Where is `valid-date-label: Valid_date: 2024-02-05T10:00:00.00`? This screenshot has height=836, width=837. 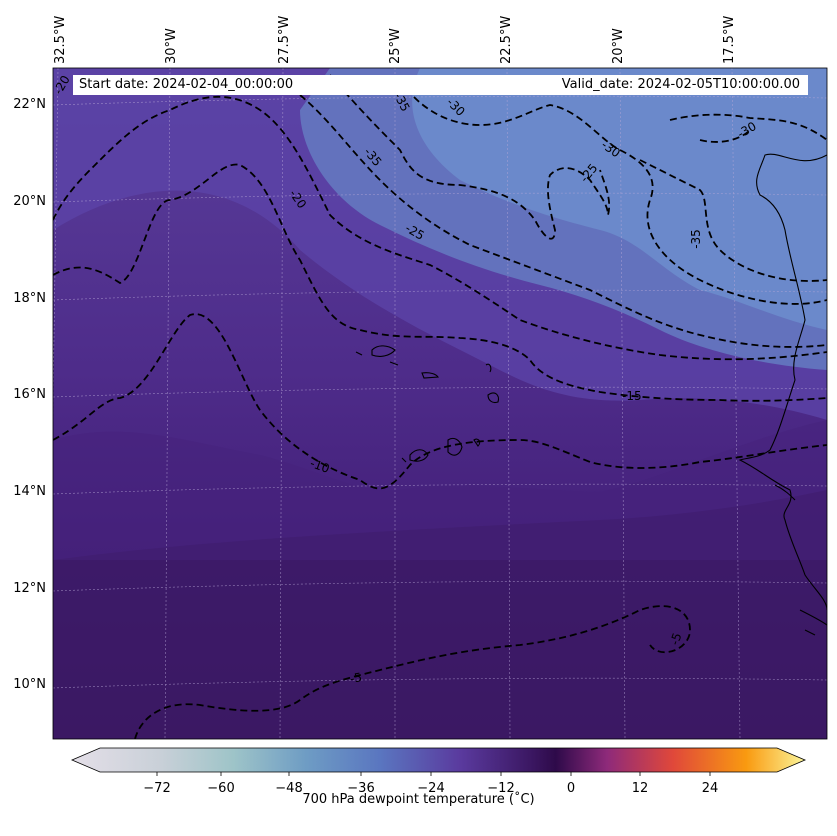
valid-date-label: Valid_date: 2024-02-05T10:00:00.00 is located at coordinates (680, 84).